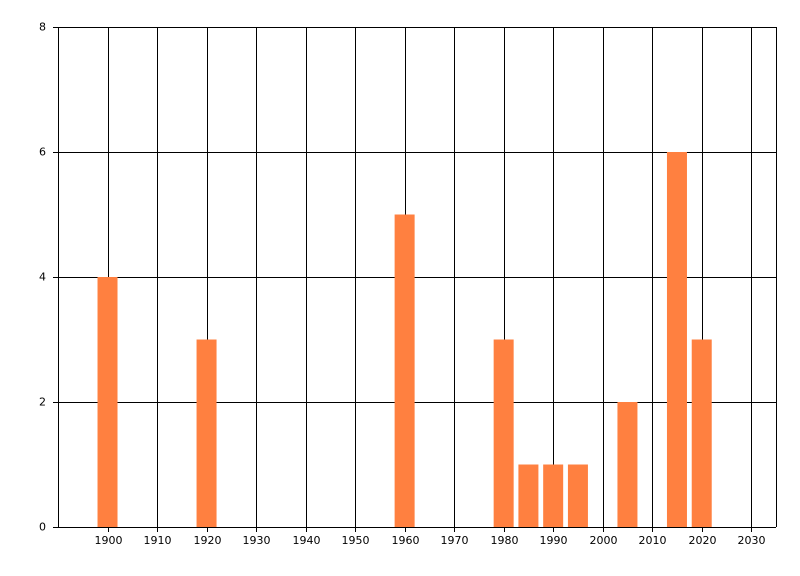 Image resolution: width=800 pixels, height=576 pixels. I want to click on x-tick-label: 1910, so click(158, 540).